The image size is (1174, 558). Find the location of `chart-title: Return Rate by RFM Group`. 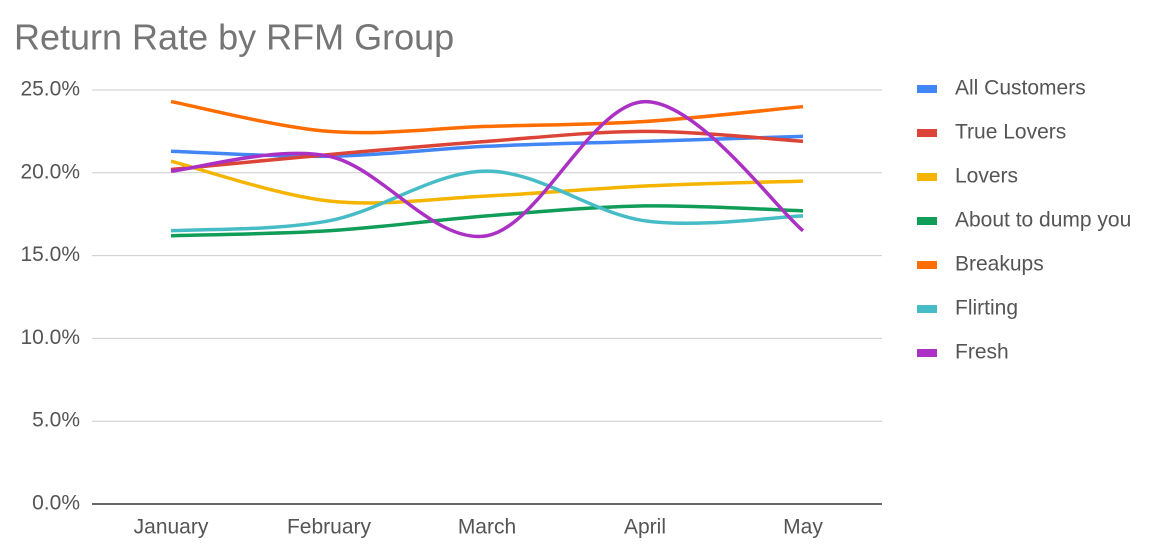

chart-title: Return Rate by RFM Group is located at coordinates (234, 37).